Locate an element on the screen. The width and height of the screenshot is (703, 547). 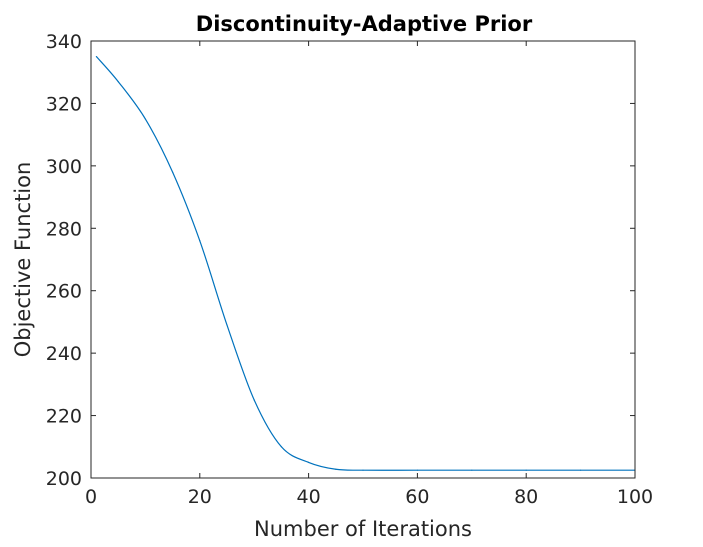
y-tick-label: 220 is located at coordinates (64, 417).